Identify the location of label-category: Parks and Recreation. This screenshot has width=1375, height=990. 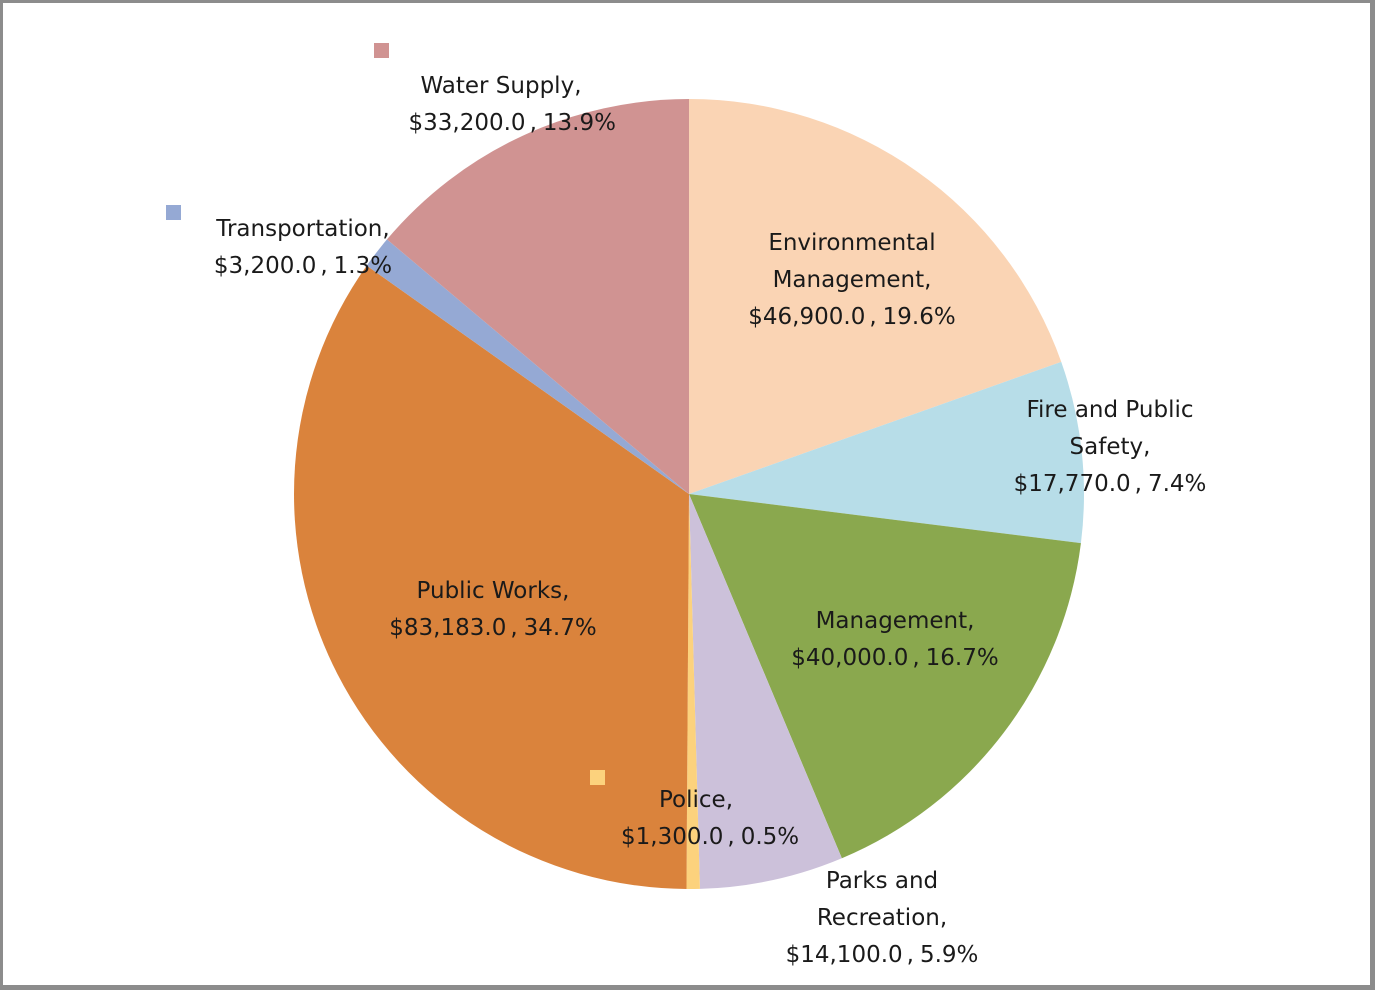
(878, 899).